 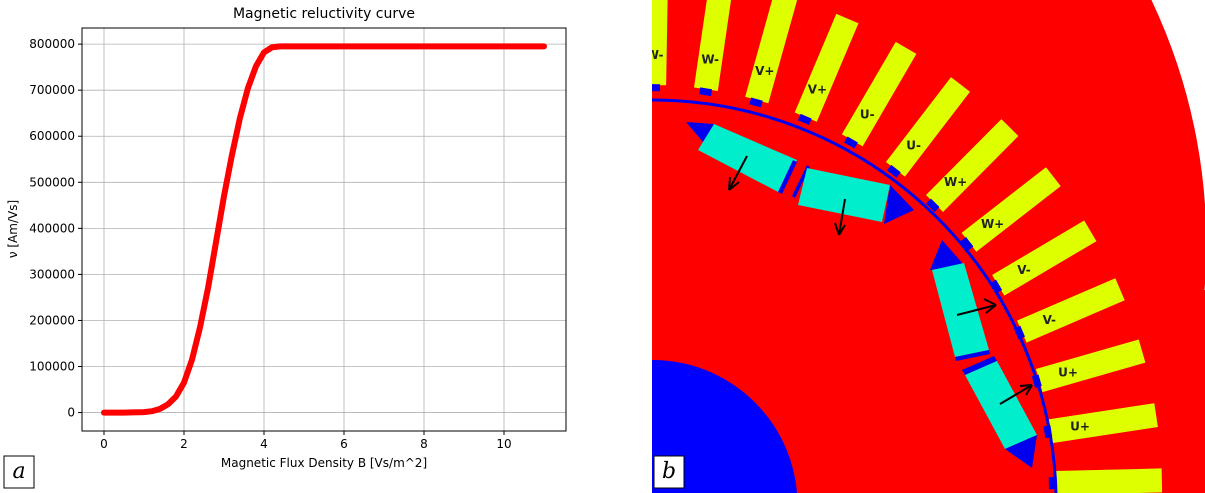 What do you see at coordinates (13, 229) in the screenshot?
I see `y-axis-label: ν [Am/Vs]` at bounding box center [13, 229].